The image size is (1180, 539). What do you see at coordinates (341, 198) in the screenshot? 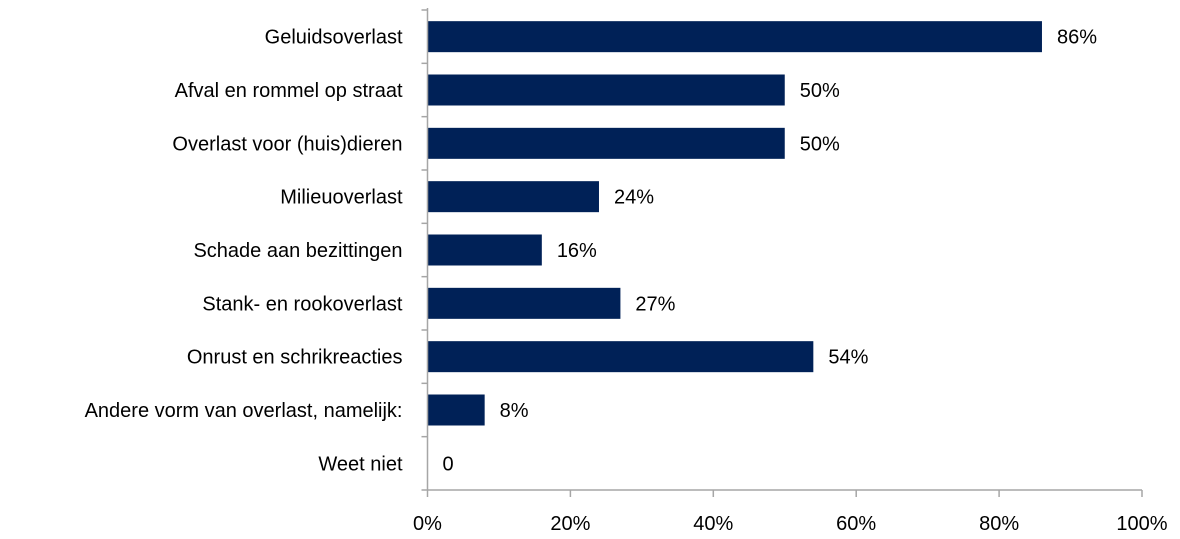
I see `category-label: Milieuoverlast` at bounding box center [341, 198].